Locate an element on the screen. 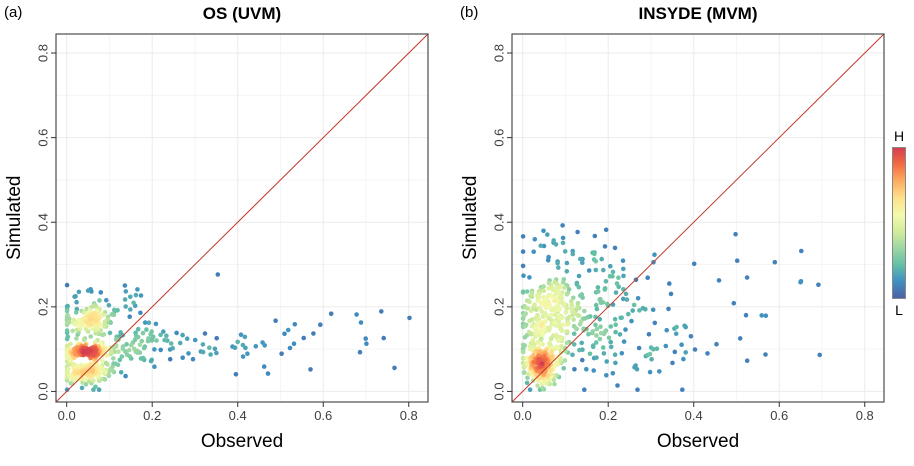 This screenshot has width=914, height=466. colorbar-gradient is located at coordinates (899, 223).